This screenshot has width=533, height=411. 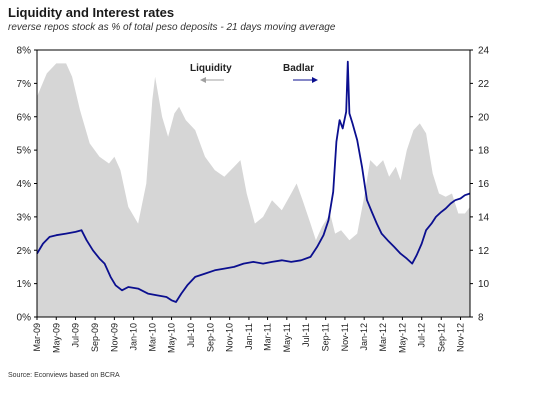 I want to click on x-tick-label: Sep-12, so click(x=441, y=337).